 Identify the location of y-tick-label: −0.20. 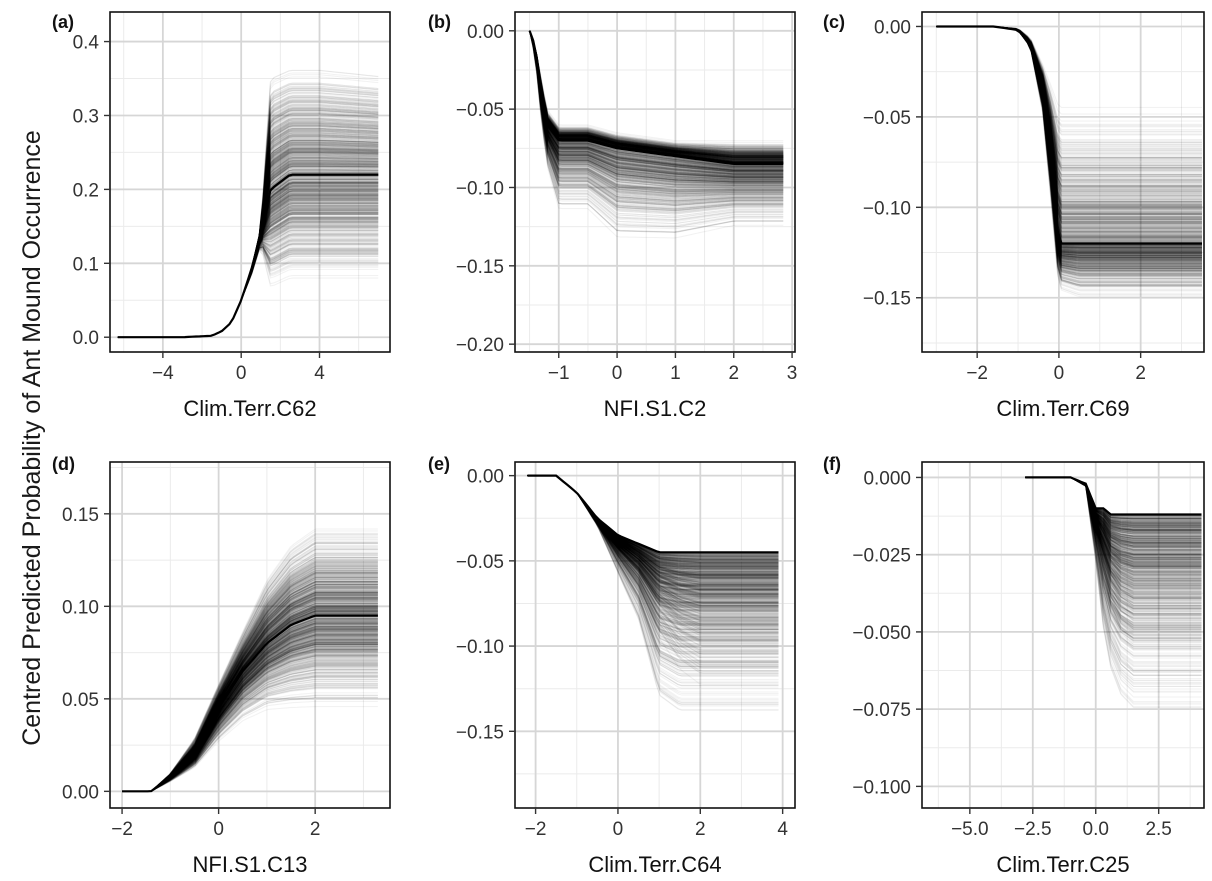
(480, 345).